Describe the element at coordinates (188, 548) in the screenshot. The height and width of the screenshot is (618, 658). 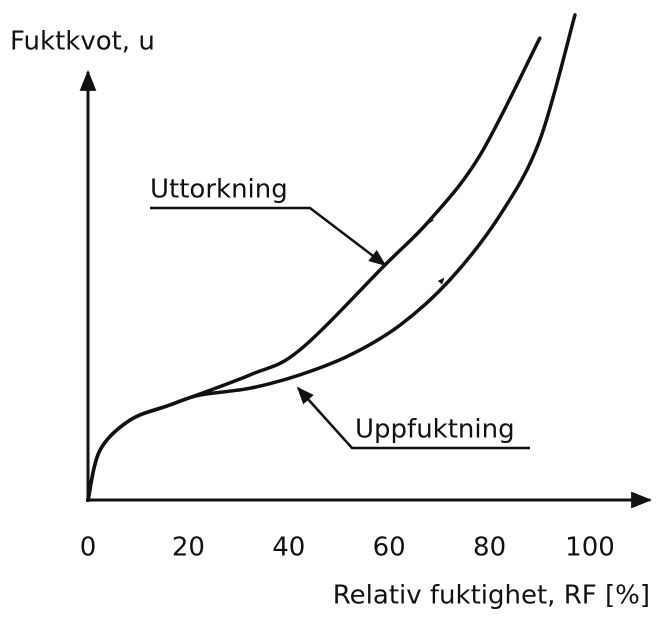
I see `x-tick-label: 20` at that location.